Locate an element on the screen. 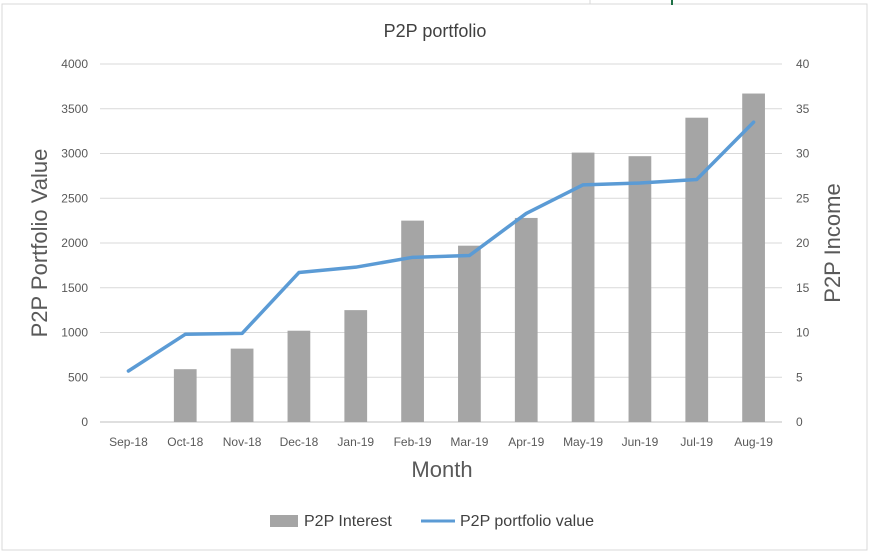  legend: P2P Interest P2P portfolio value is located at coordinates (432, 521).